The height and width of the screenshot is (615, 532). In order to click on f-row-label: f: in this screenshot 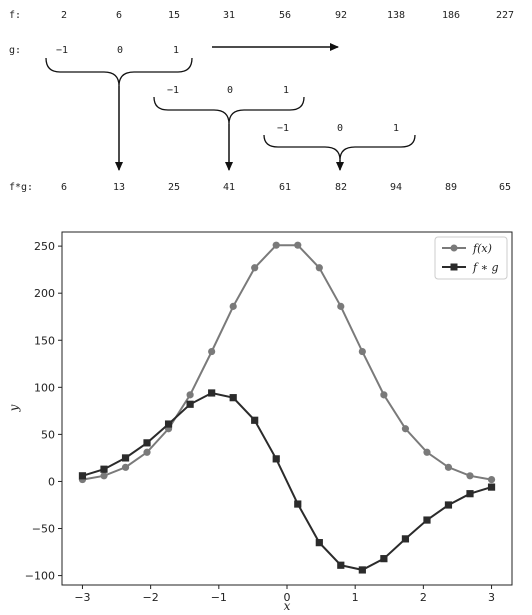, I will do `click(15, 15)`.